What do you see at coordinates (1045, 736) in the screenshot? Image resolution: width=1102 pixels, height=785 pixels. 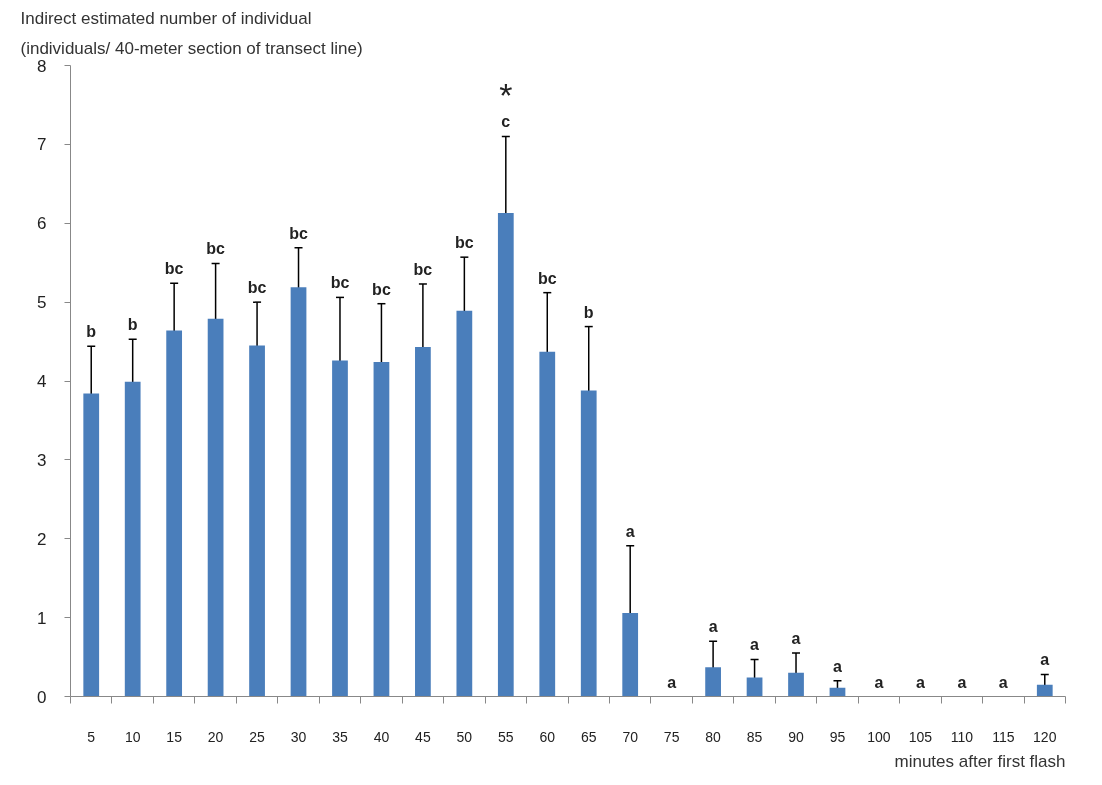 I see `x-tick-label: 120` at bounding box center [1045, 736].